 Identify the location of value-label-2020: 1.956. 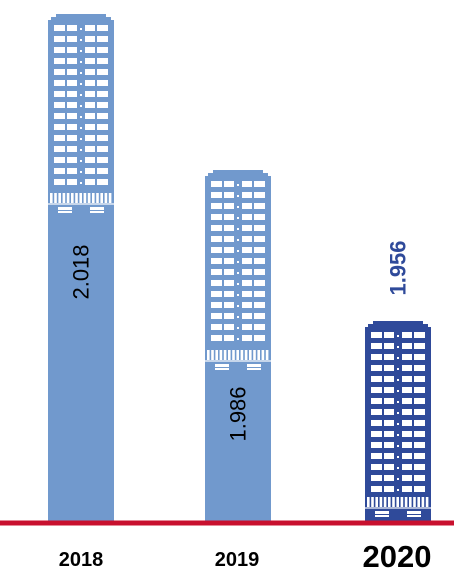
(398, 267).